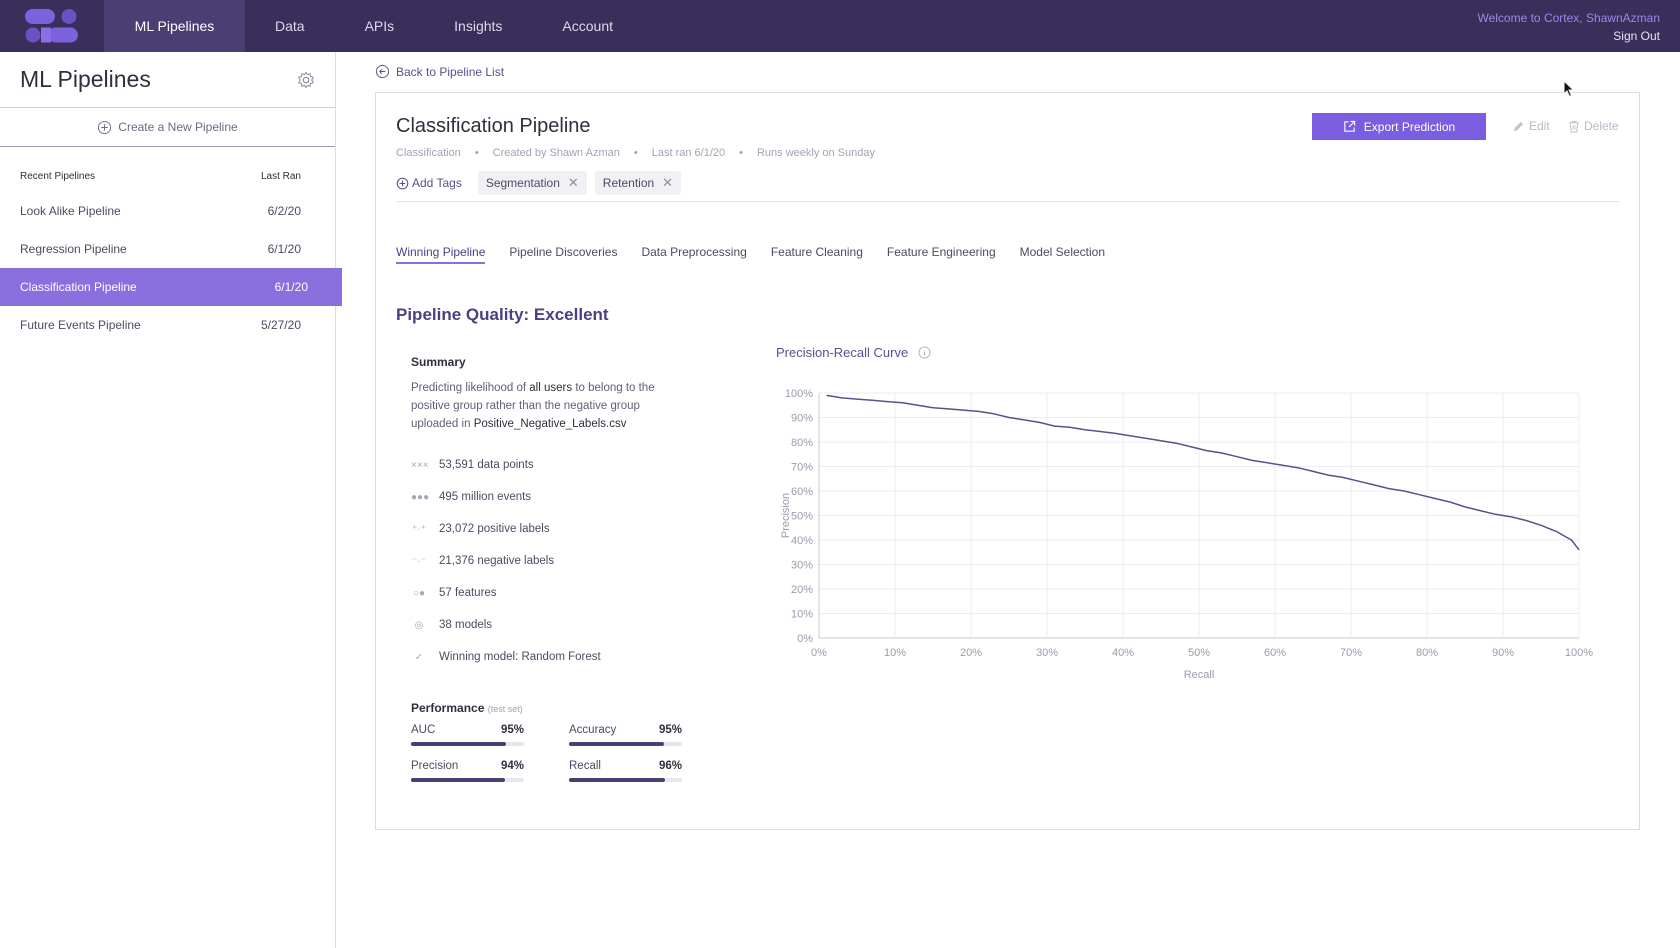 This screenshot has width=1680, height=948. What do you see at coordinates (469, 388) in the screenshot?
I see `summary-text-part: Predicting likelihood of` at bounding box center [469, 388].